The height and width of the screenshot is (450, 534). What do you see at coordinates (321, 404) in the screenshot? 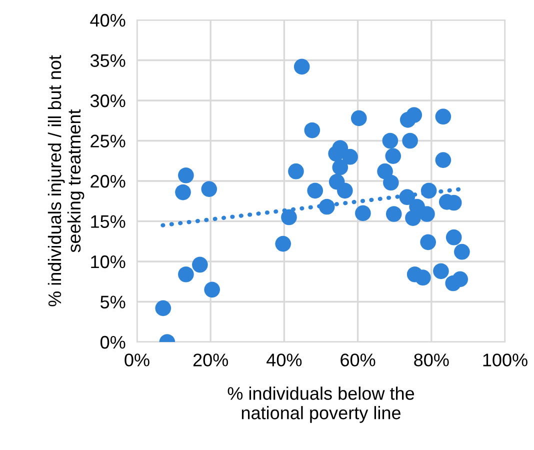
I see `x-axis-title: % individuals below the national poverty line` at bounding box center [321, 404].